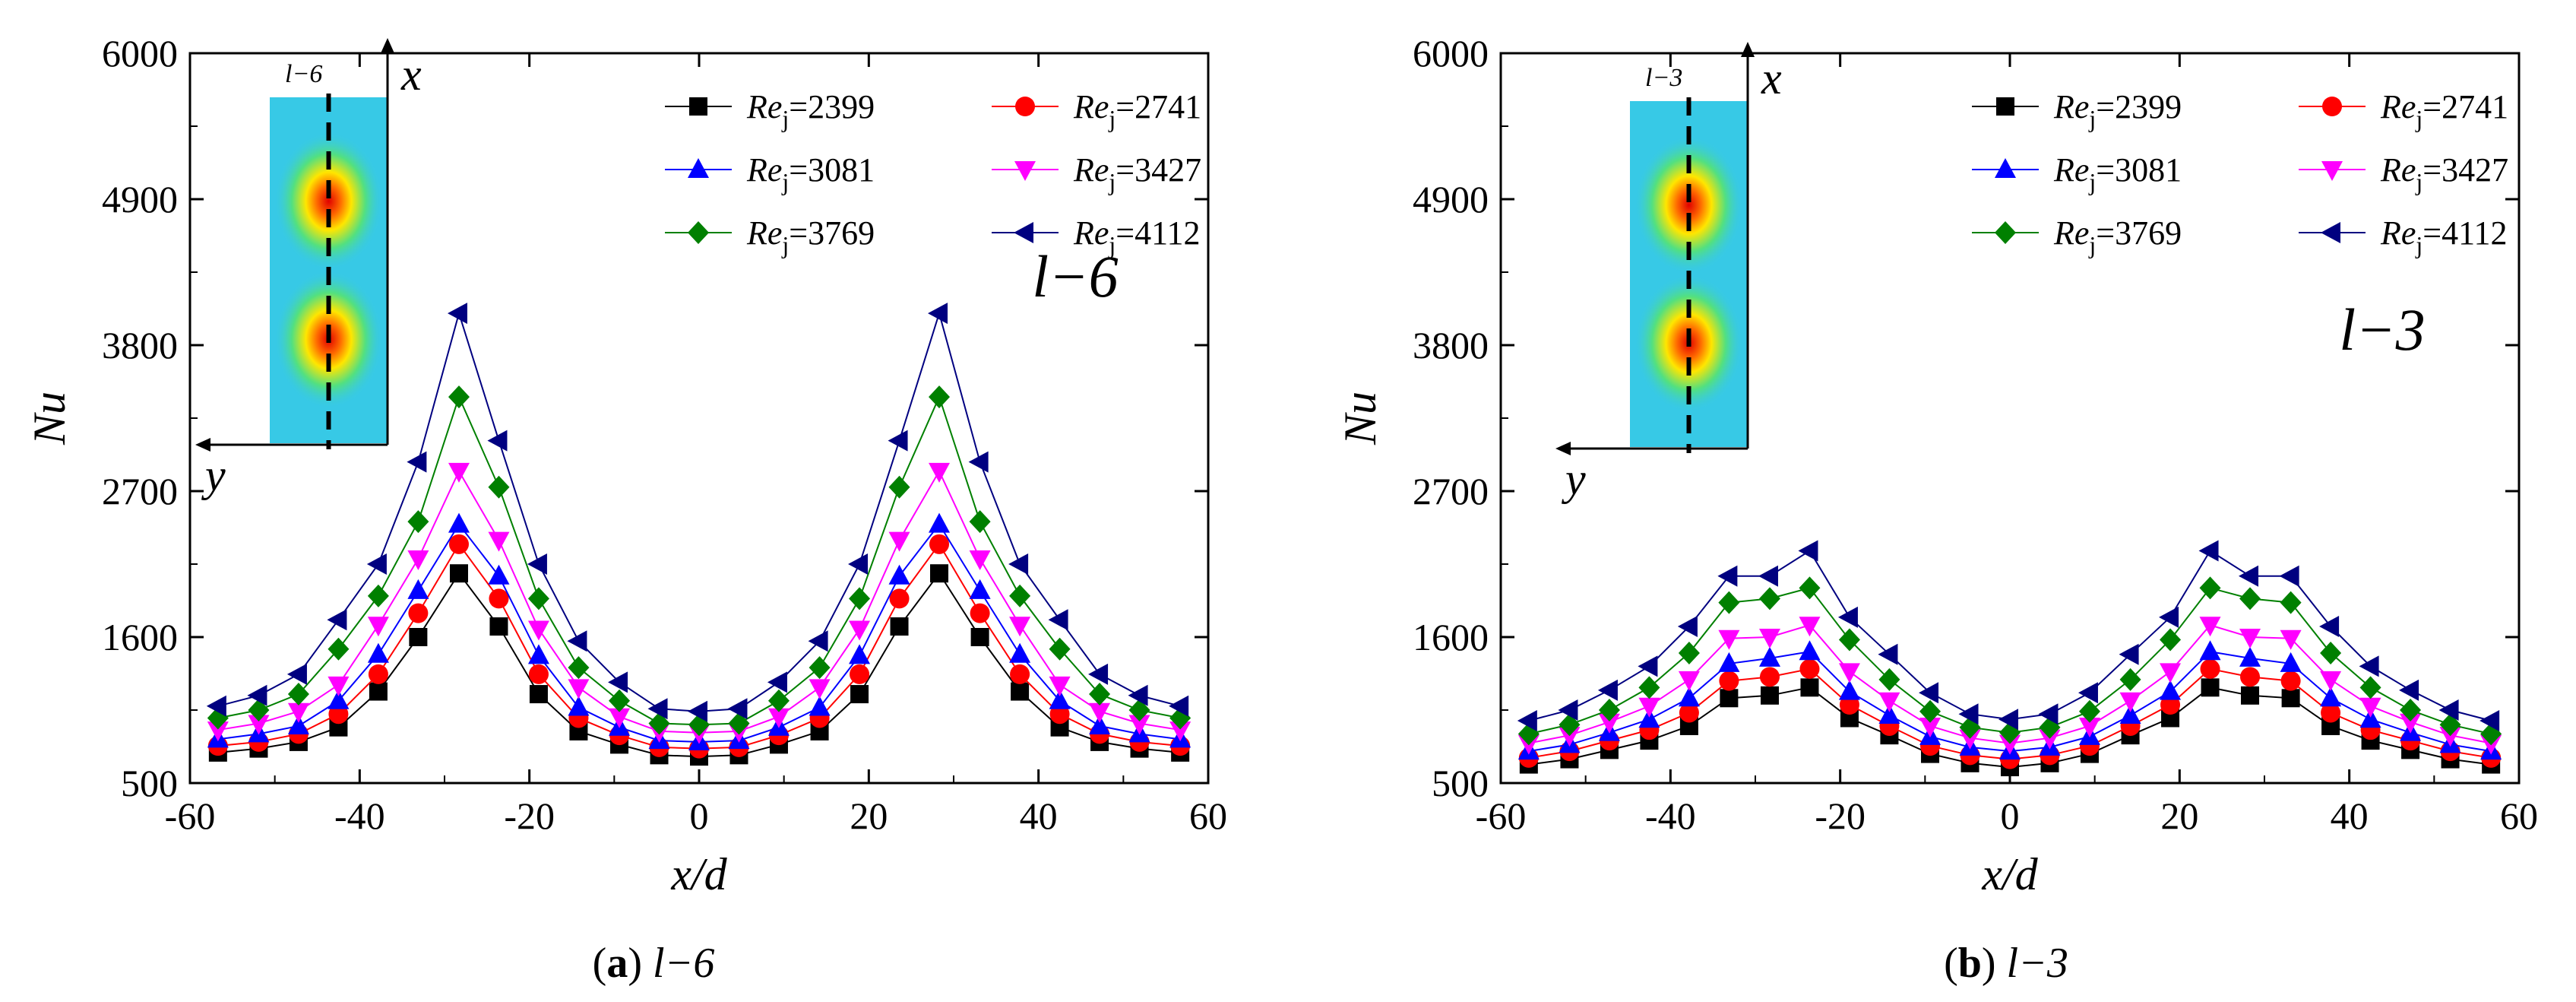 The height and width of the screenshot is (1002, 2576). Describe the element at coordinates (303, 74) in the screenshot. I see `inset-line-label: l−6` at that location.